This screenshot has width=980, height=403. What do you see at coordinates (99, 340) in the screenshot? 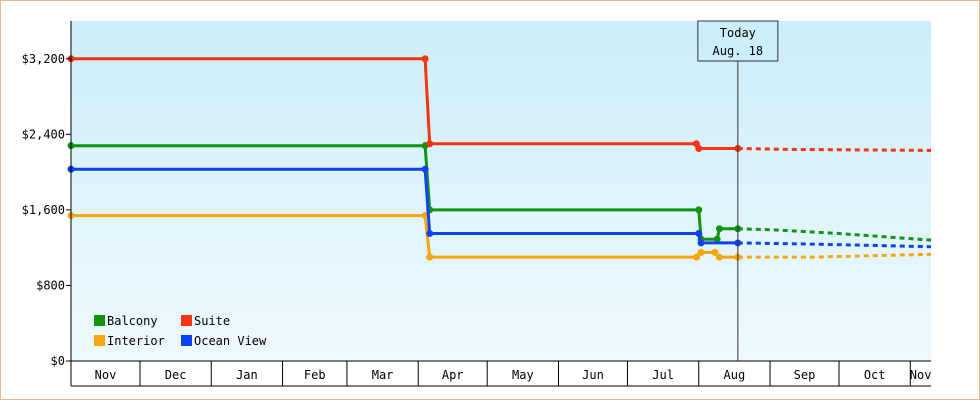
I see `legend-swatch-interior` at bounding box center [99, 340].